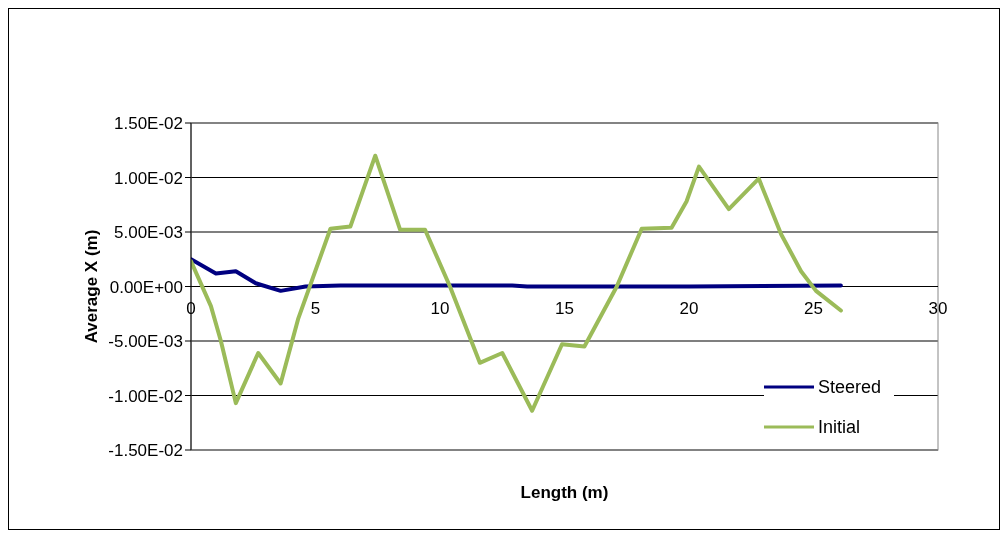 This screenshot has height=535, width=1002. Describe the element at coordinates (315, 308) in the screenshot. I see `x-tick-label: 5` at that location.